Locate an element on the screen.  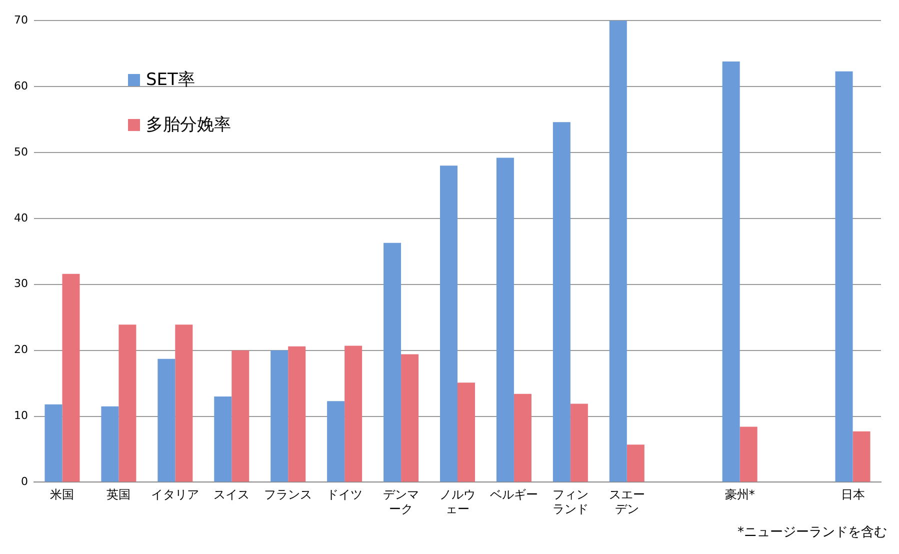
x-tick-label: イタリア is located at coordinates (175, 495).